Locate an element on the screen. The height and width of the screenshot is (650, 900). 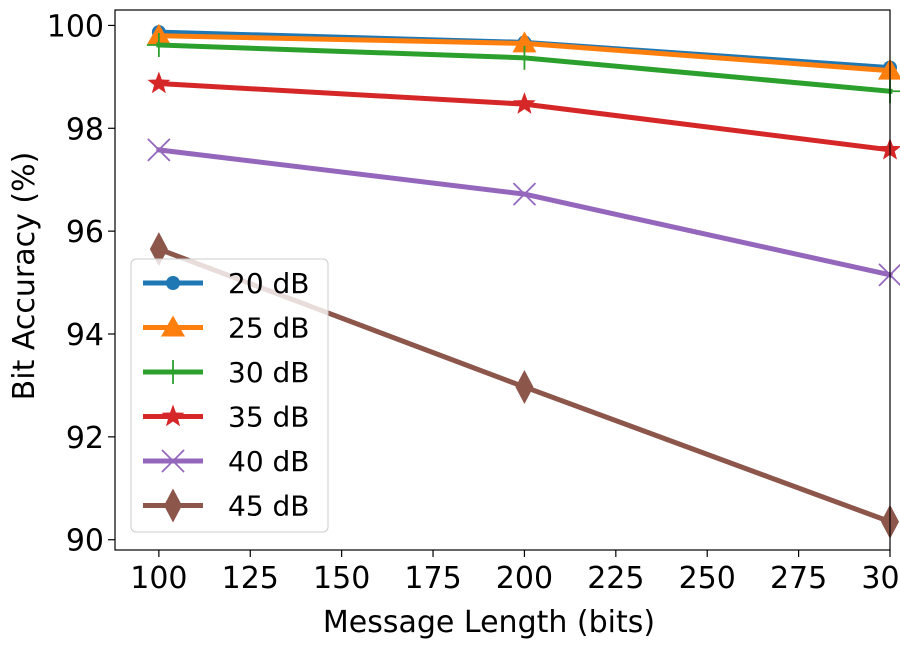
x-tick-label-4: 200 is located at coordinates (524, 578).